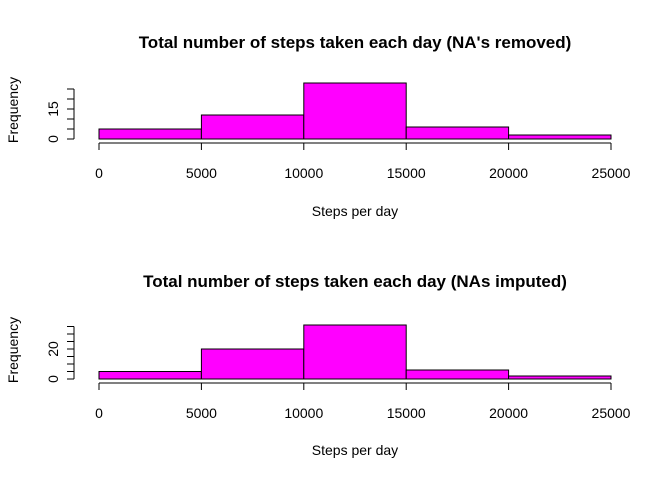 The height and width of the screenshot is (480, 672). I want to click on y-tick-label: 15, so click(53, 109).